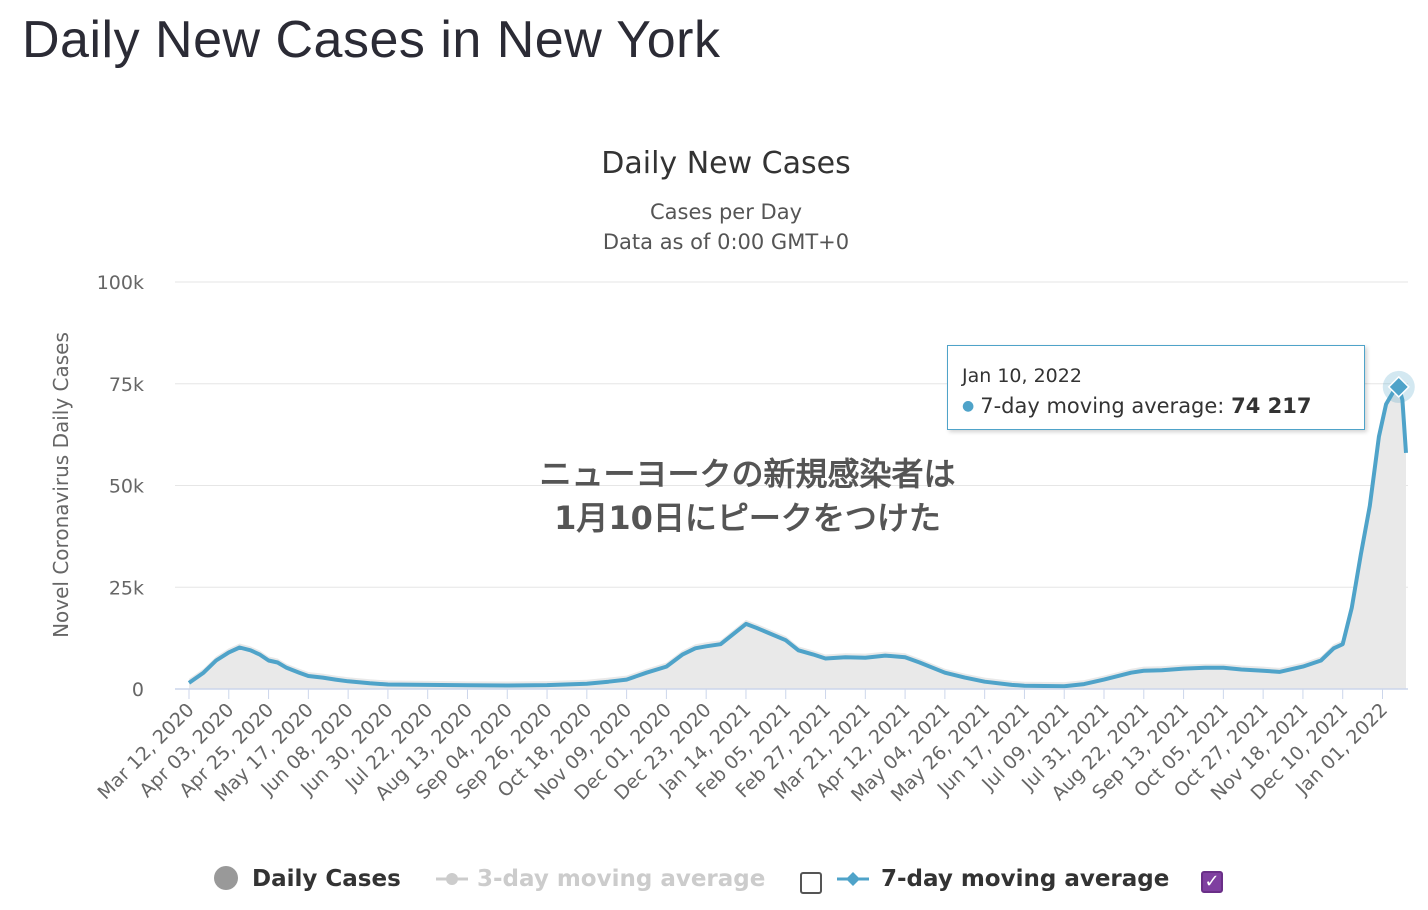 This screenshot has height=910, width=1428. Describe the element at coordinates (747, 474) in the screenshot. I see `annotation-line-1: ニューヨークの新規感染者は` at that location.